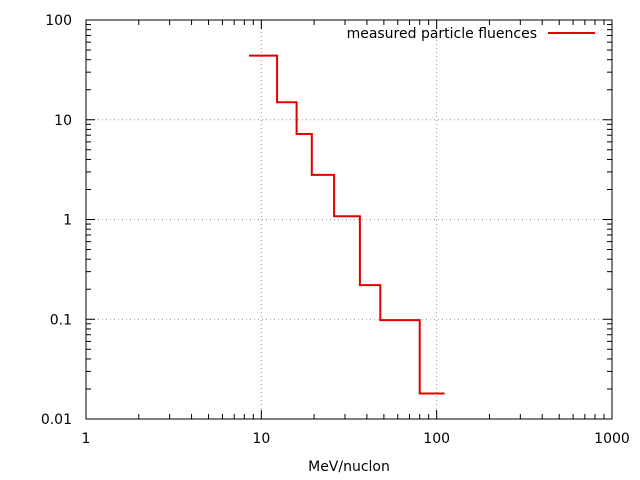 The image size is (640, 480). What do you see at coordinates (67, 221) in the screenshot?
I see `y-tick-label: 1` at bounding box center [67, 221].